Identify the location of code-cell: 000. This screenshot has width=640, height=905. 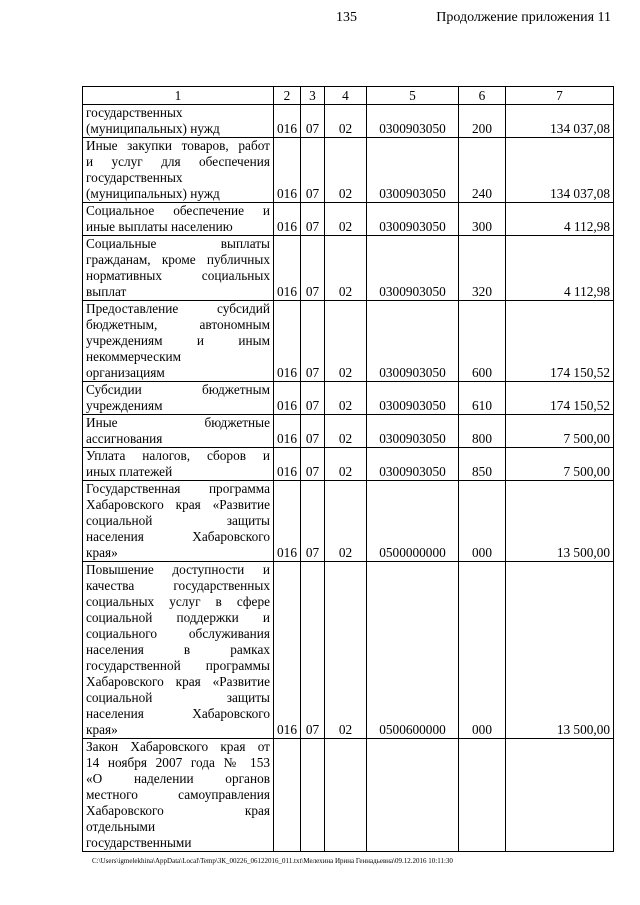
(482, 521).